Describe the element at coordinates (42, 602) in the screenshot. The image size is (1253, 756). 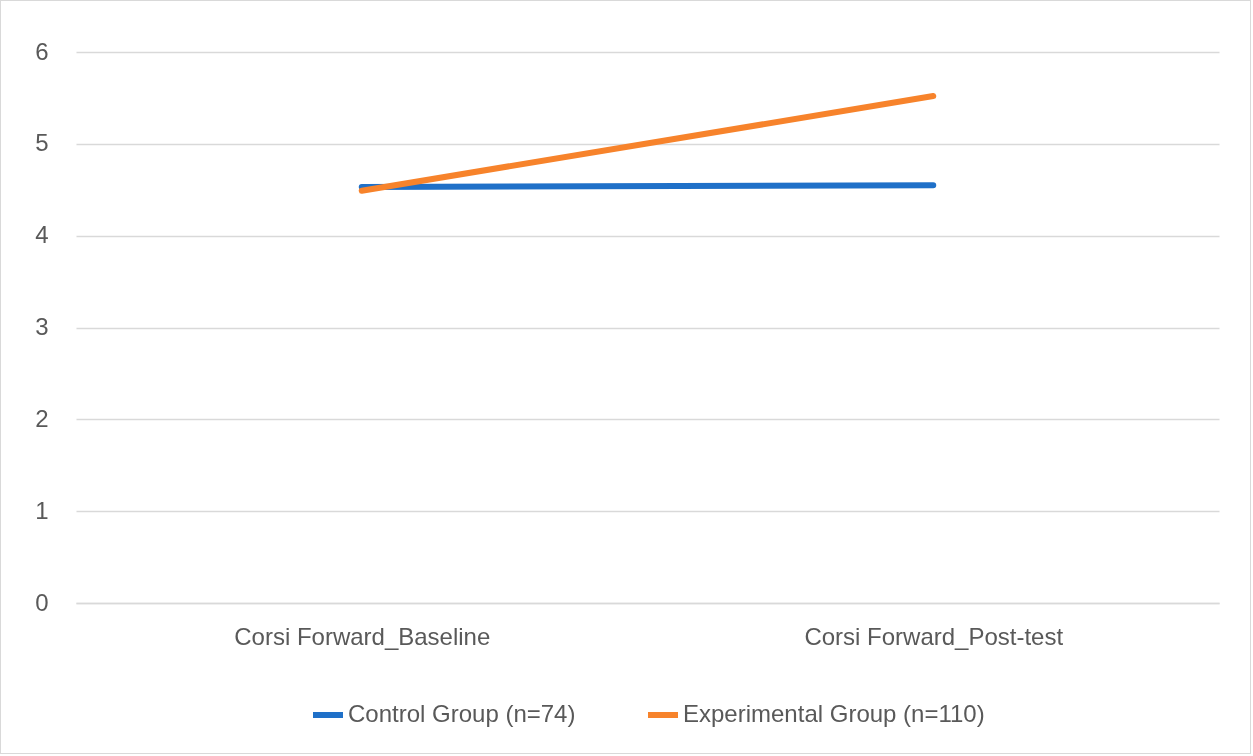
I see `y-tick-label: 0` at that location.